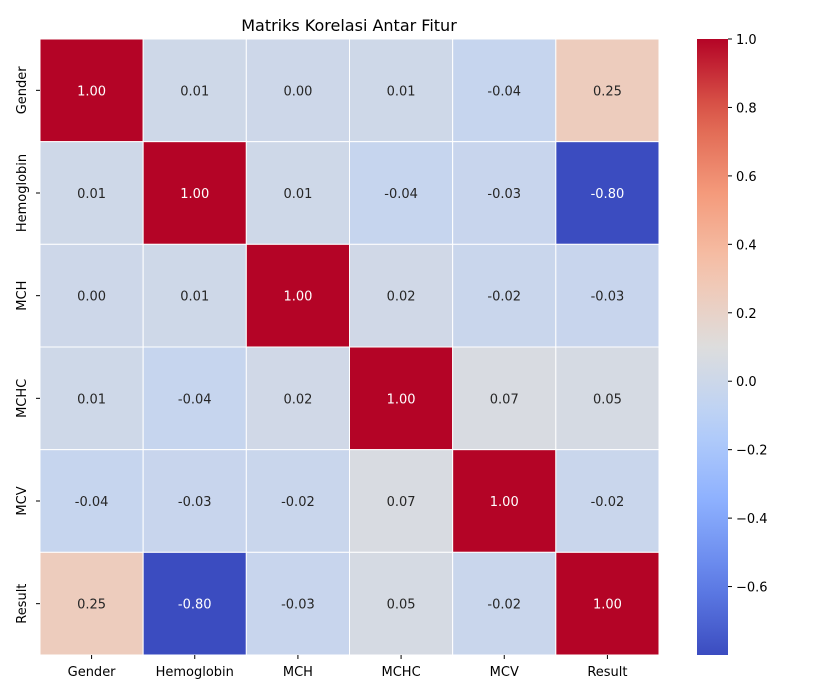 This screenshot has height=698, width=819. Describe the element at coordinates (22, 398) in the screenshot. I see `y-tick-label: MCHC` at that location.